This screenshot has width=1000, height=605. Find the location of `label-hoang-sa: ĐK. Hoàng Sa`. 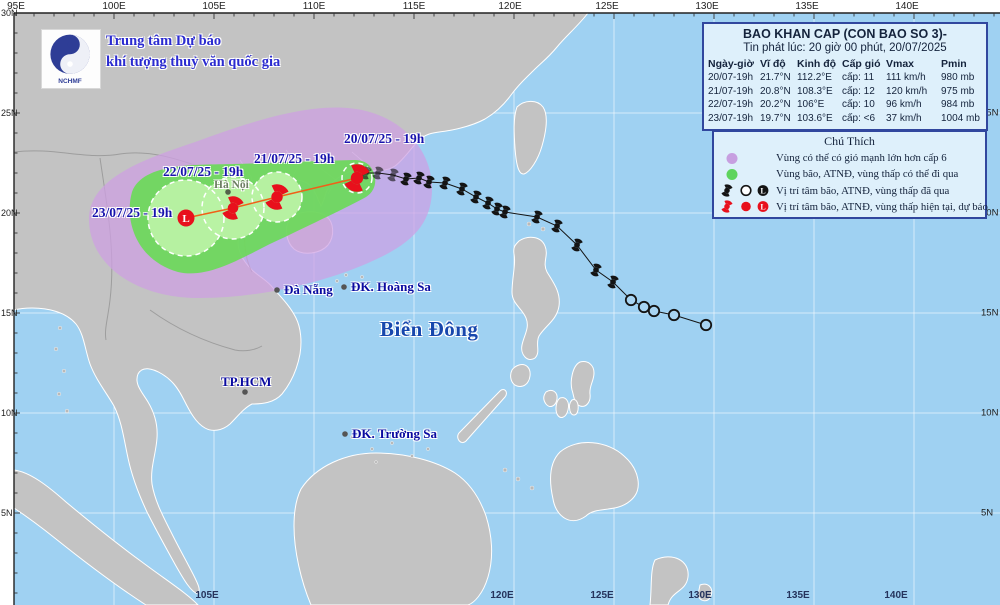

label-hoang-sa: ĐK. Hoàng Sa is located at coordinates (391, 286).